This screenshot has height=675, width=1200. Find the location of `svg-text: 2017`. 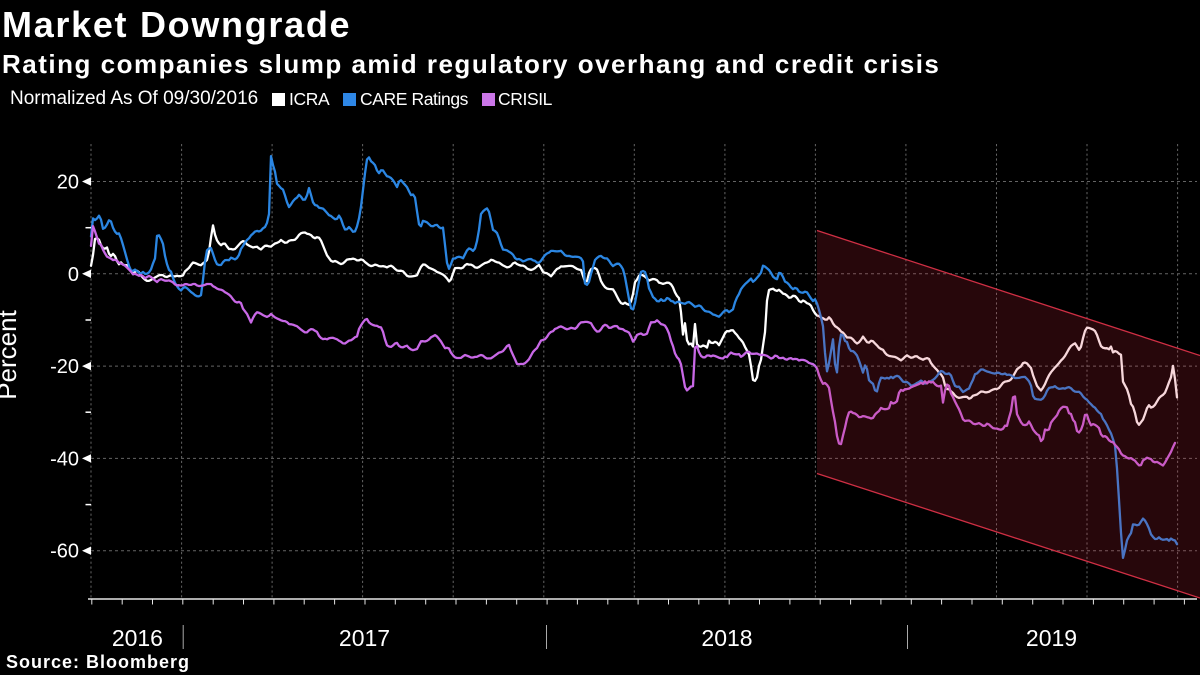

svg-text: 2017 is located at coordinates (364, 638).